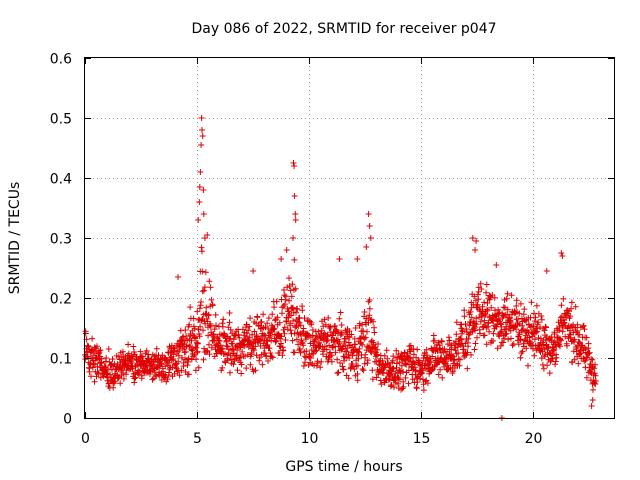 The image size is (640, 480). What do you see at coordinates (85, 439) in the screenshot?
I see `x-tick-label: 0` at bounding box center [85, 439].